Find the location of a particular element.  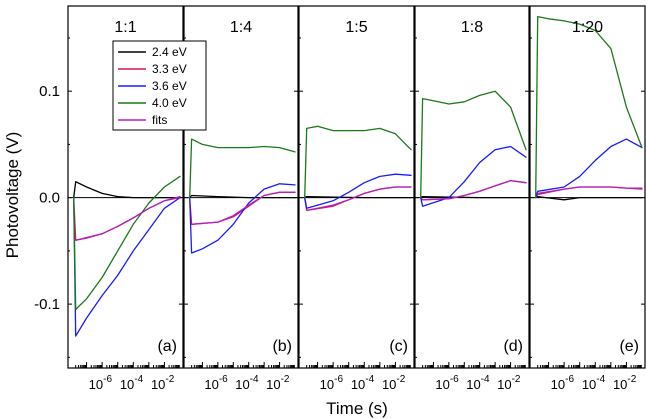

legend: 2.4 eV 3.3 eV 3.6 eV 4.0 eV fits is located at coordinates (159, 85).